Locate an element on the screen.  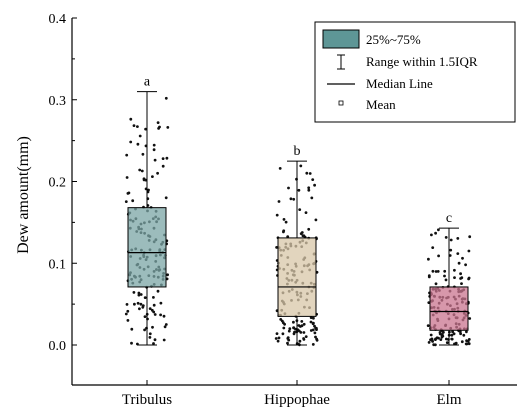
y-tick-label: 0.0 is located at coordinates (58, 346).